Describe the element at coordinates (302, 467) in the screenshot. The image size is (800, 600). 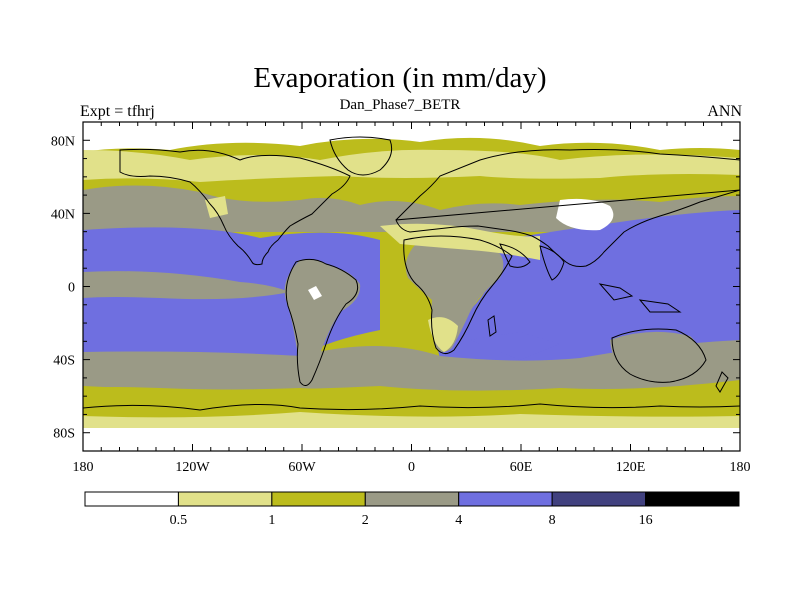
I see `lon-label: 60W` at that location.